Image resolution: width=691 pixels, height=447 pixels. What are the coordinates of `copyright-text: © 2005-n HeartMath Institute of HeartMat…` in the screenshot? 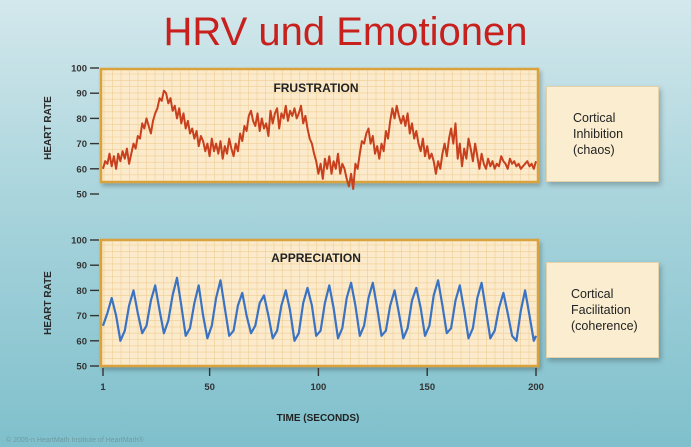 It's located at (75, 440).